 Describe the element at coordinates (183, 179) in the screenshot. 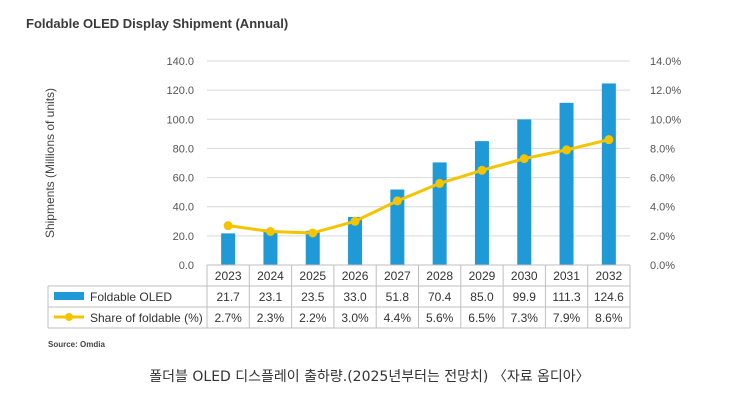

I see `y-axis-tick-label: 60.0` at that location.